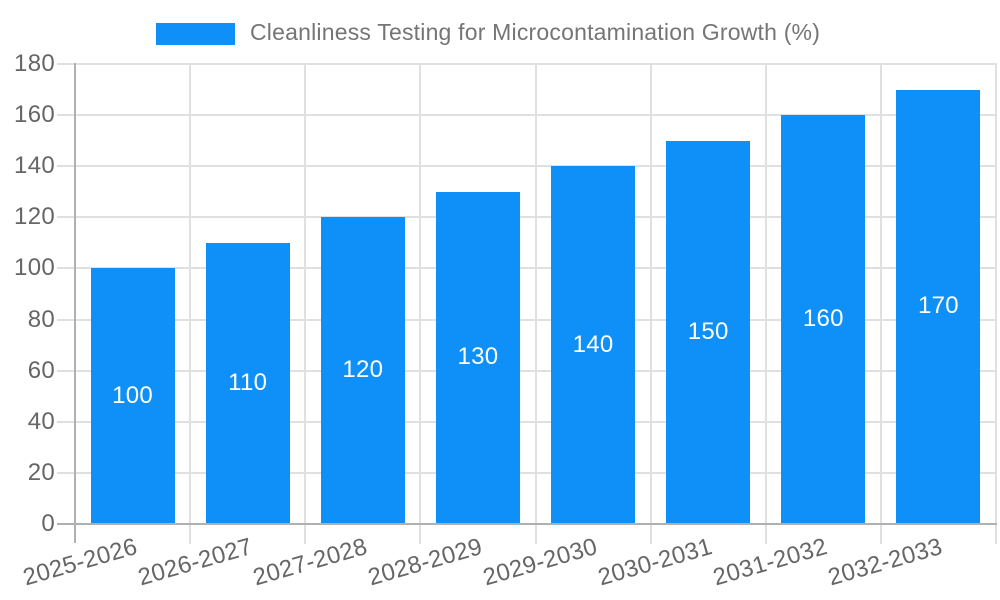 Image resolution: width=1000 pixels, height=600 pixels. What do you see at coordinates (34, 115) in the screenshot?
I see `y-axis-tick-label: 160` at bounding box center [34, 115].